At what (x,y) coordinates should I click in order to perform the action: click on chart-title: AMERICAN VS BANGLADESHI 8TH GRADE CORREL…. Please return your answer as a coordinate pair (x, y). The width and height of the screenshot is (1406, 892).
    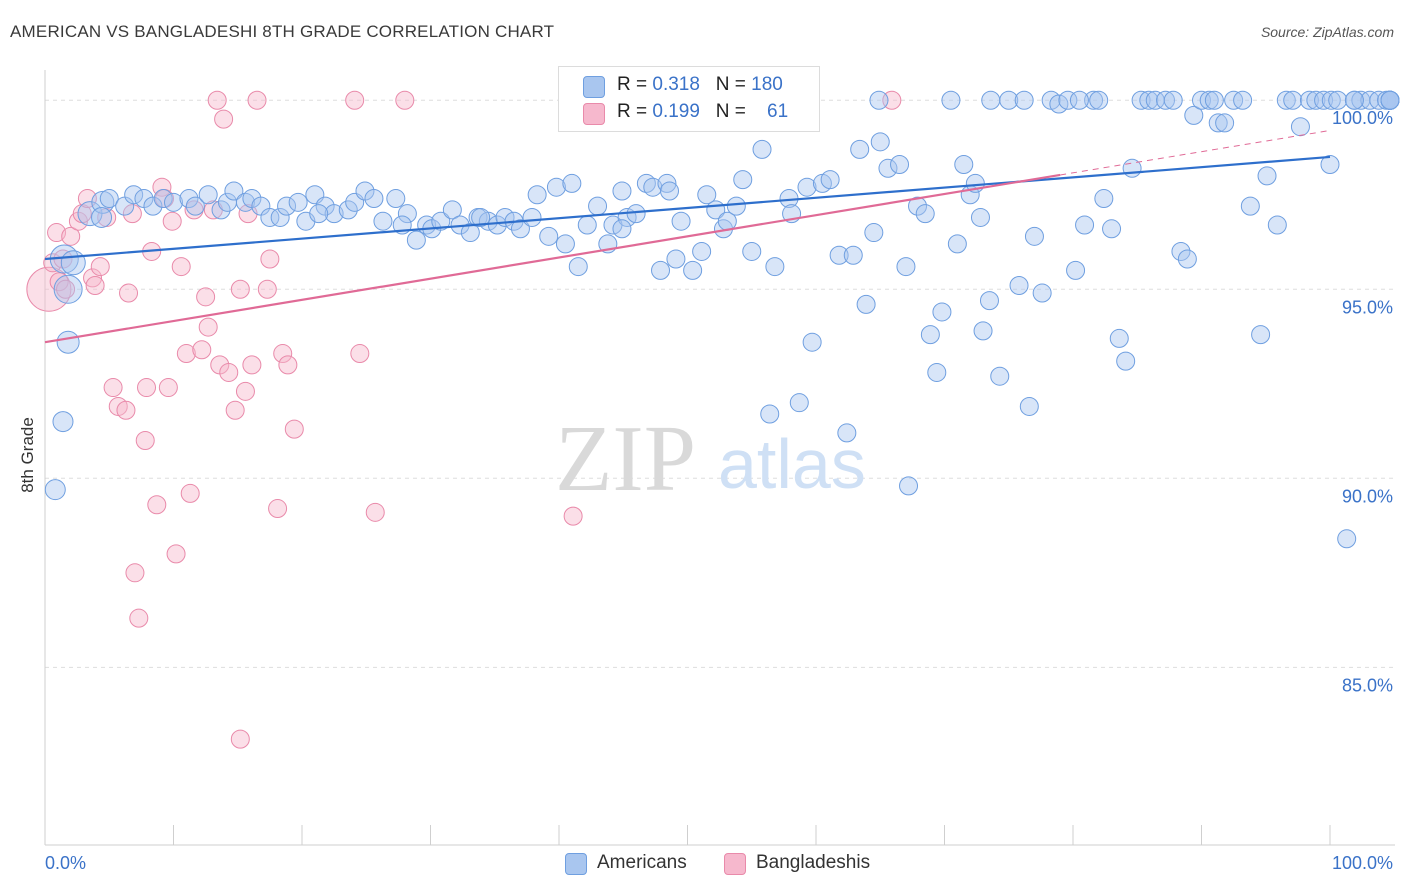
    Looking at the image, I should click on (282, 31).